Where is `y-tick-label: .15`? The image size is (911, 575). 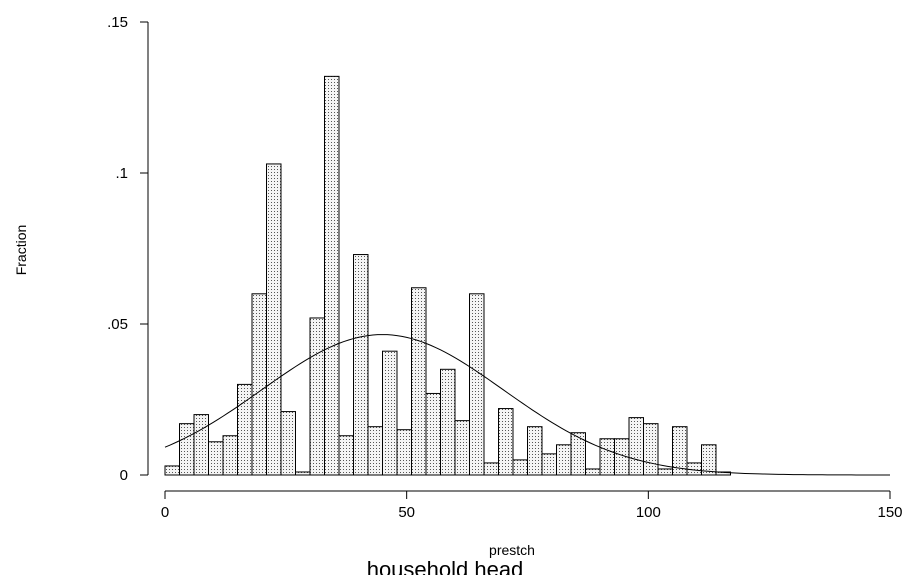 y-tick-label: .15 is located at coordinates (117, 22).